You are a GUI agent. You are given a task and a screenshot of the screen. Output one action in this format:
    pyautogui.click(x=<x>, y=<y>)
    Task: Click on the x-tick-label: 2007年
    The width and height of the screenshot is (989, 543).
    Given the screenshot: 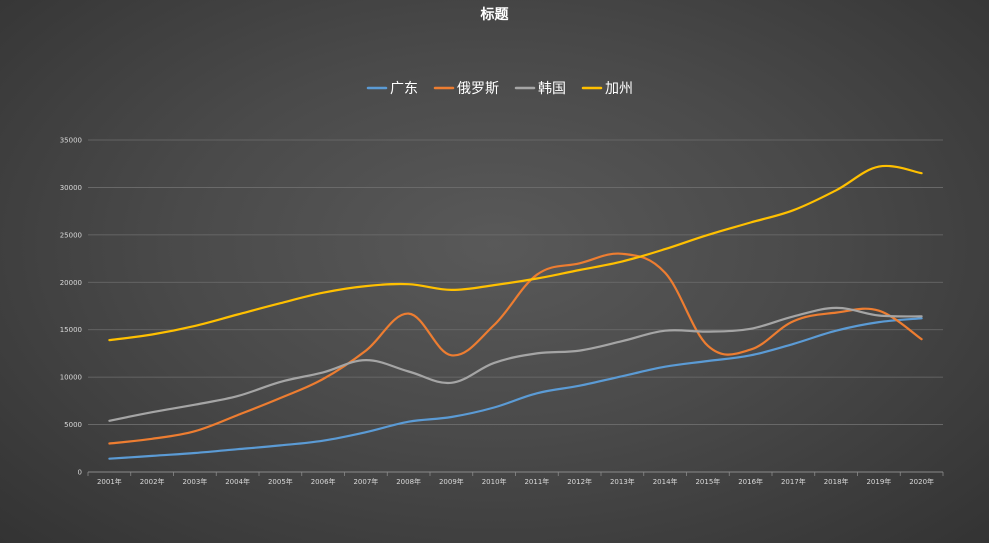 What is the action you would take?
    pyautogui.click(x=365, y=481)
    